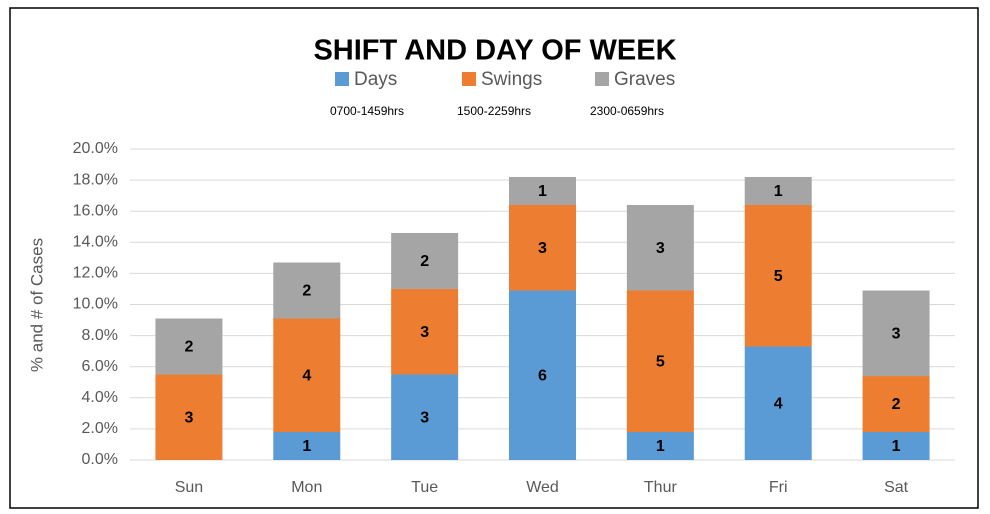 Image resolution: width=990 pixels, height=514 pixels. Describe the element at coordinates (375, 79) in the screenshot. I see `legend-label: Days` at that location.